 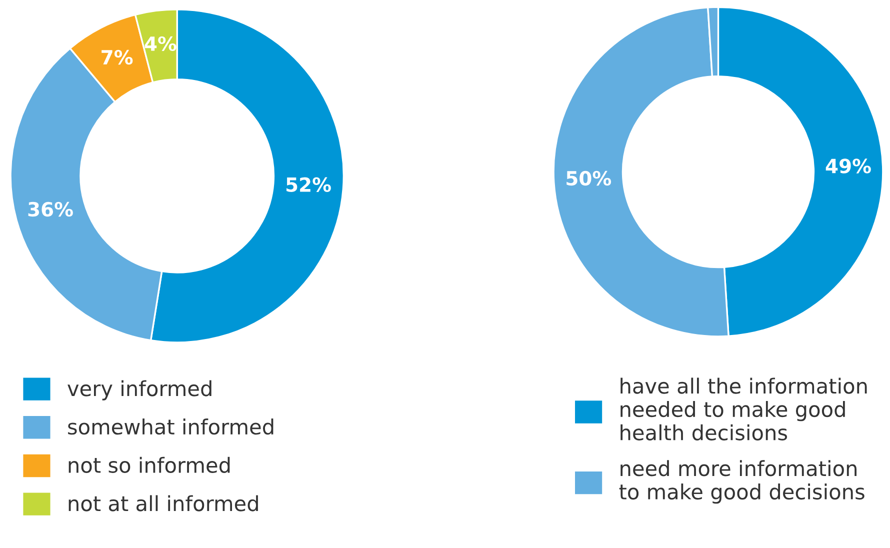 What do you see at coordinates (743, 409) in the screenshot?
I see `legend-label: have all the information needed to make good health decisions` at bounding box center [743, 409].